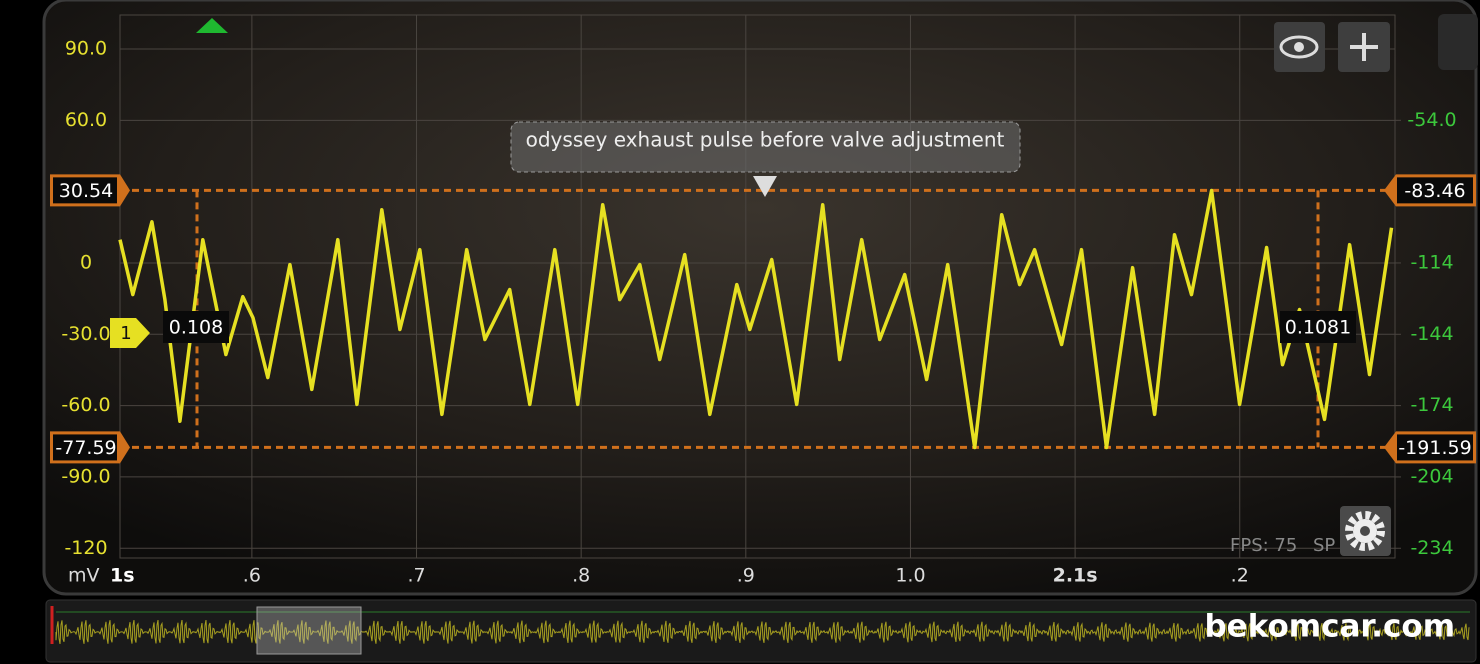  I want to click on gear-teeth, so click(1365, 531).